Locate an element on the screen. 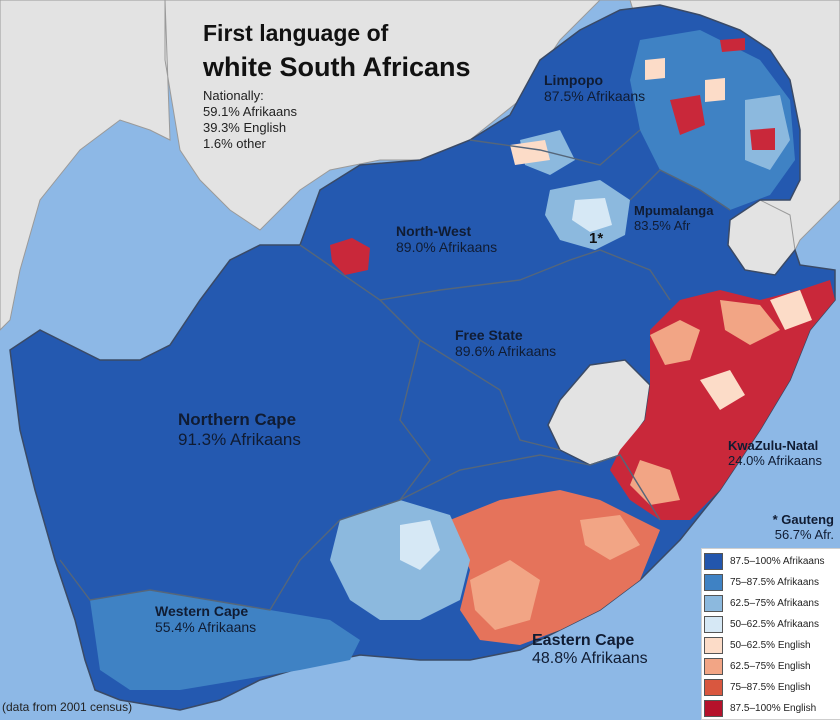 This screenshot has width=840, height=720. legend-label: 87.5–100% English is located at coordinates (773, 708).